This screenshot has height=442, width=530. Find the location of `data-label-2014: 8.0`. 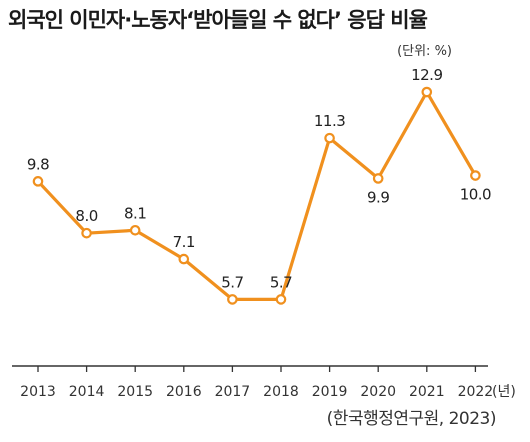

data-label-2014: 8.0 is located at coordinates (86, 216).